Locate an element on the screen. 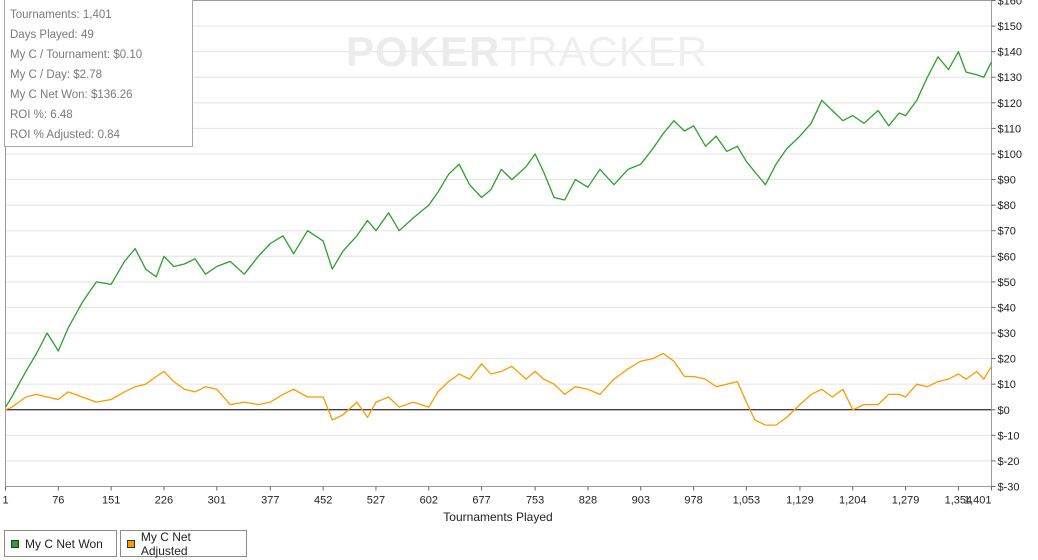  y-tick-label: $140 is located at coordinates (1010, 53).